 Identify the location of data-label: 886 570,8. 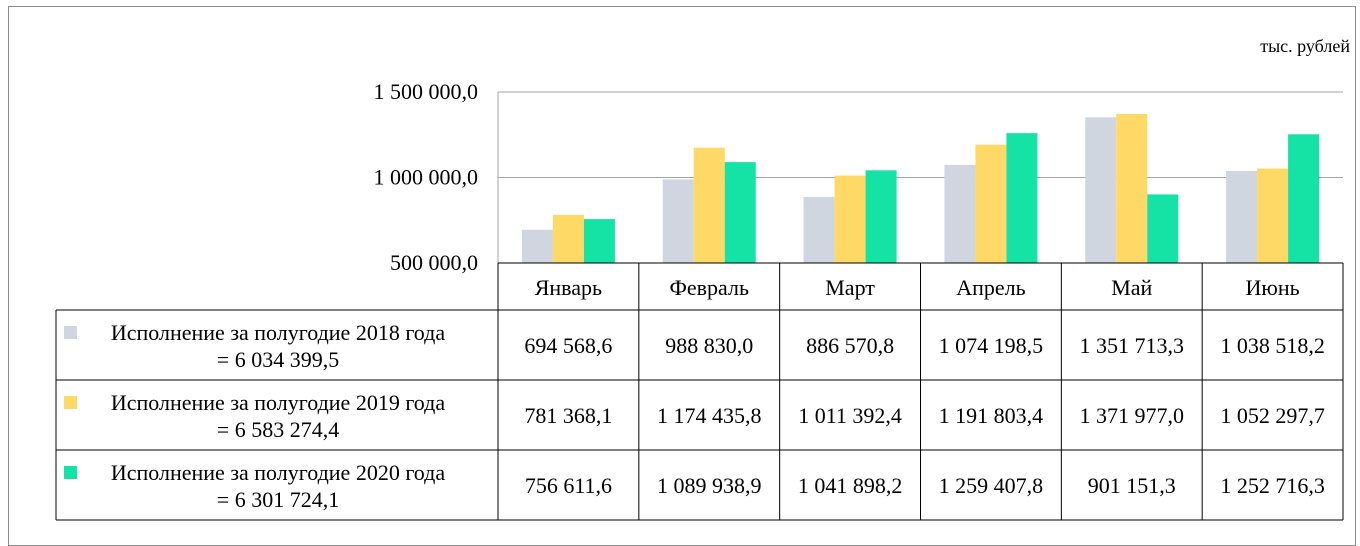
(850, 345).